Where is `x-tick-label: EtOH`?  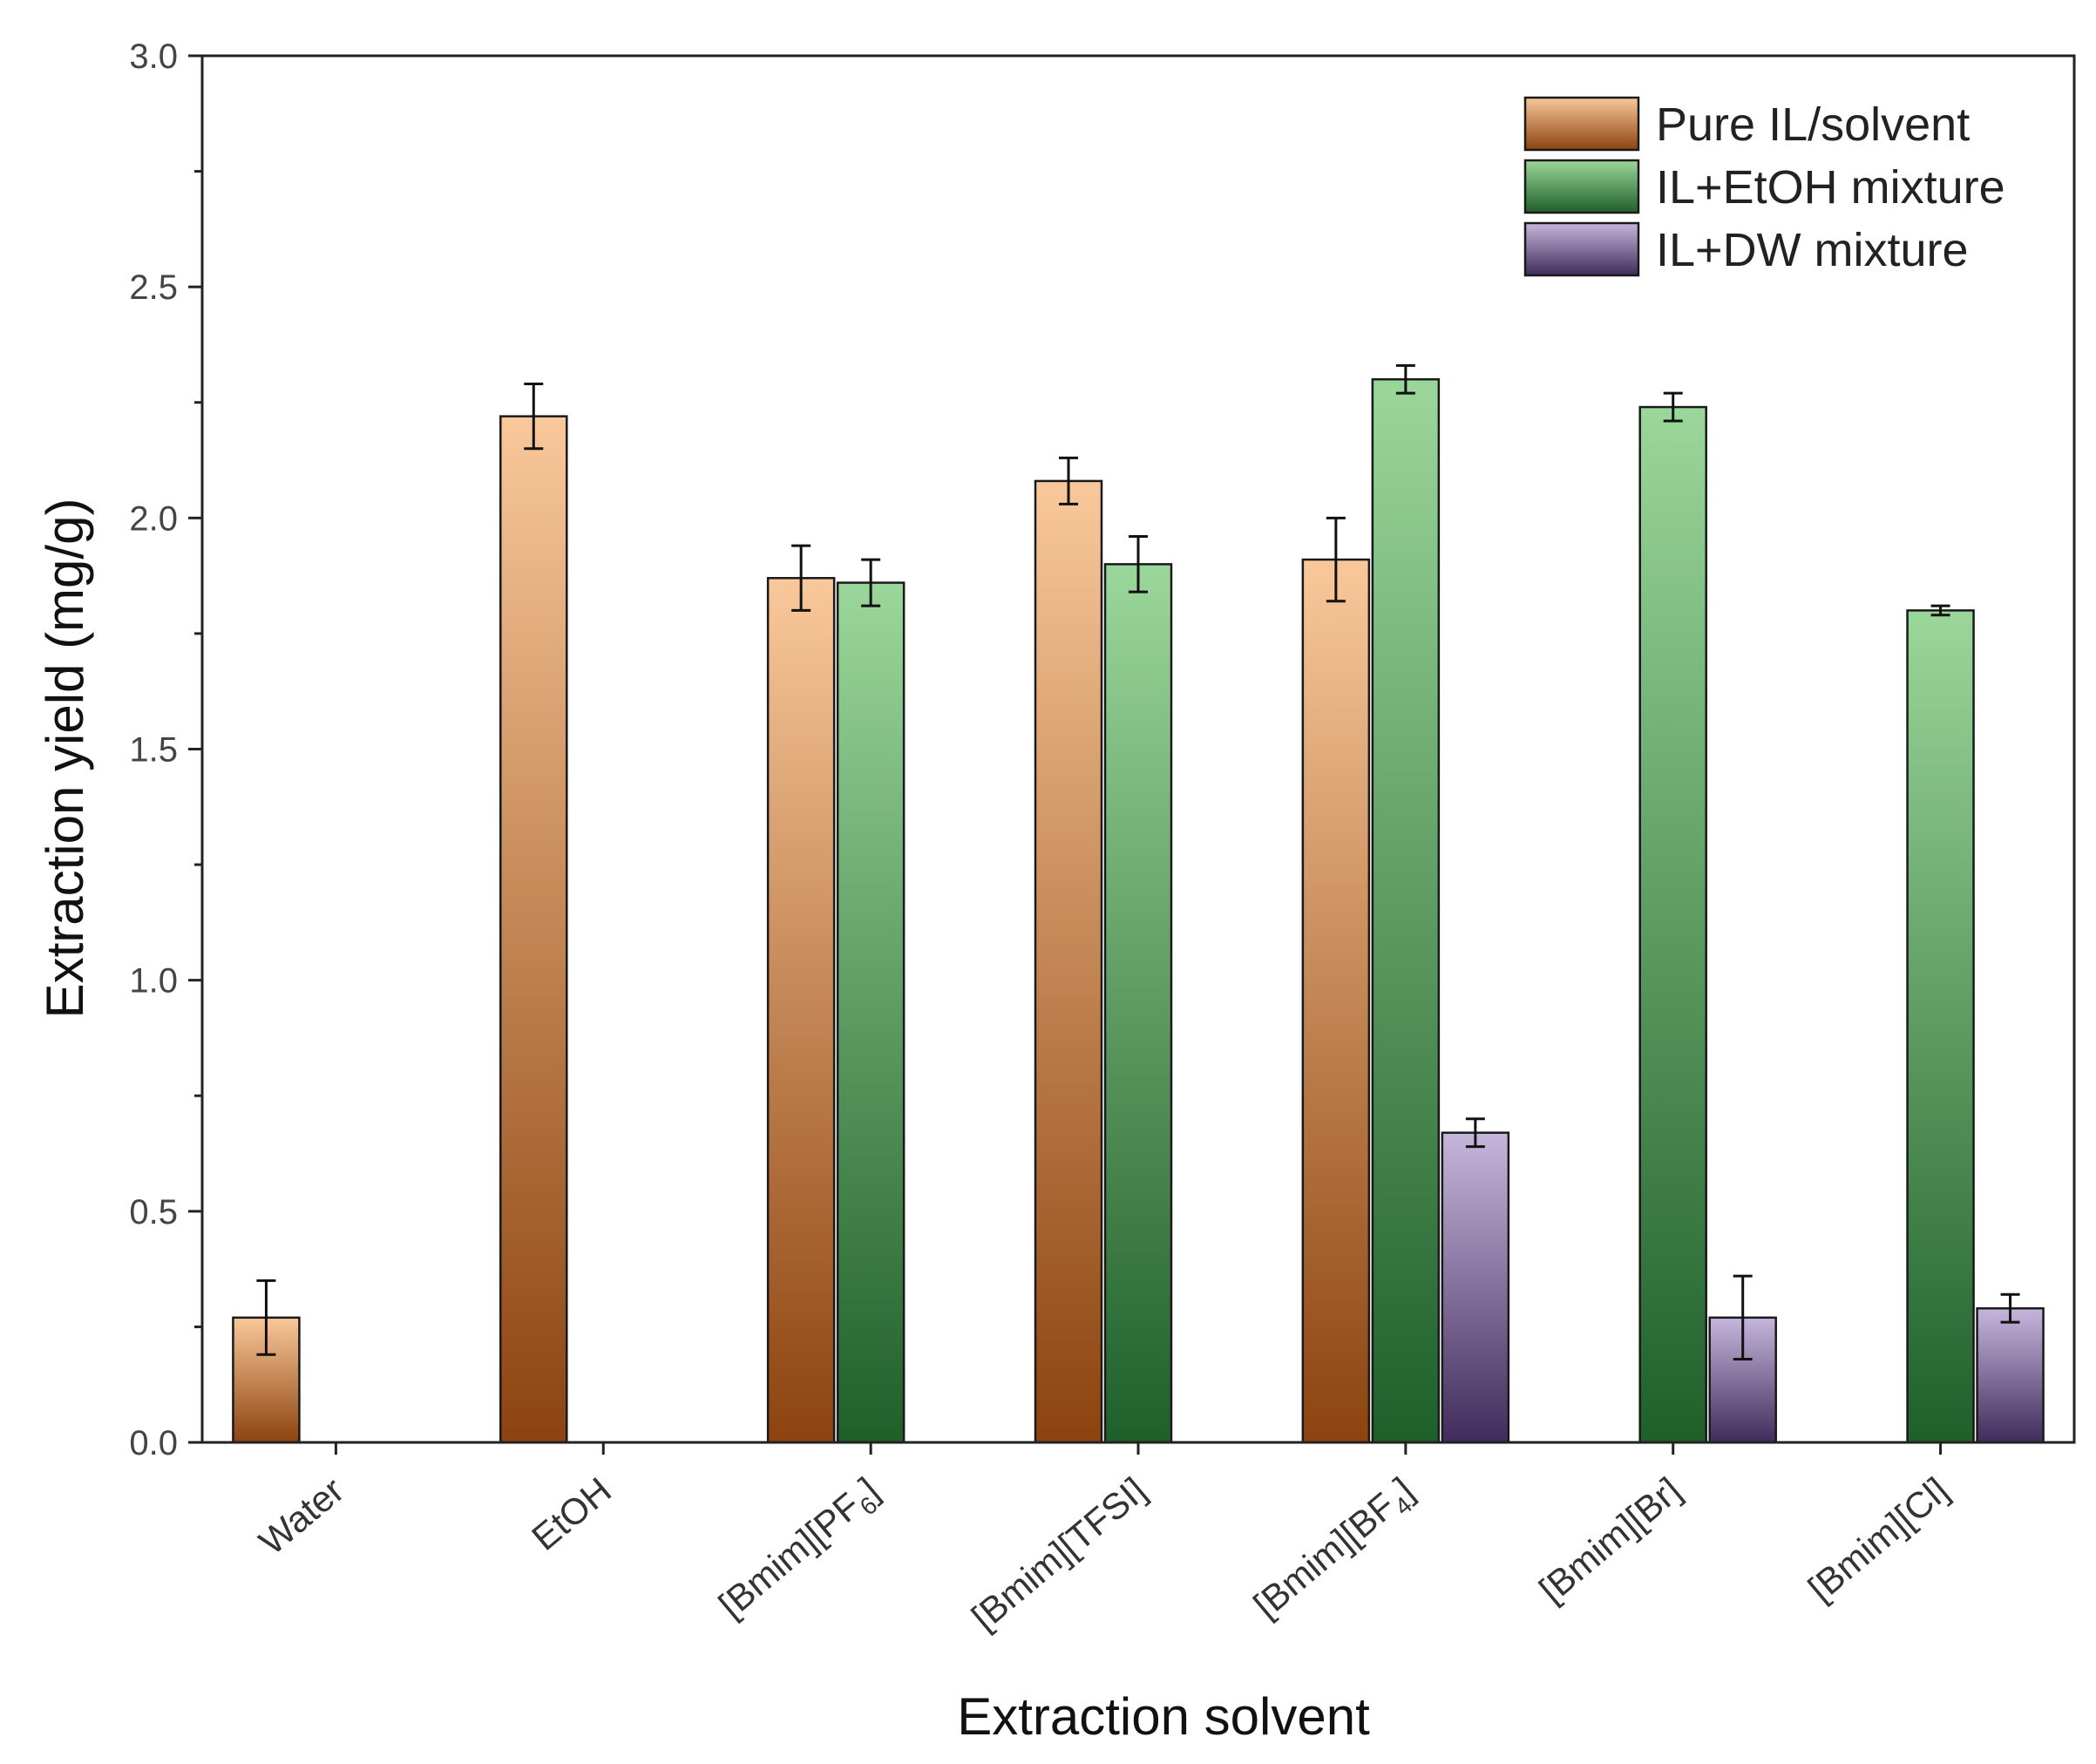
x-tick-label: EtOH is located at coordinates (571, 1513).